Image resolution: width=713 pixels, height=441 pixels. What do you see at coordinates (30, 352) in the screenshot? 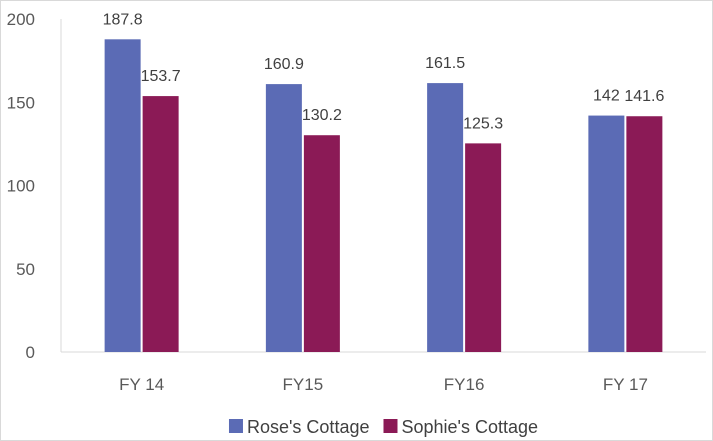
I see `y-tick-label: 0` at bounding box center [30, 352].